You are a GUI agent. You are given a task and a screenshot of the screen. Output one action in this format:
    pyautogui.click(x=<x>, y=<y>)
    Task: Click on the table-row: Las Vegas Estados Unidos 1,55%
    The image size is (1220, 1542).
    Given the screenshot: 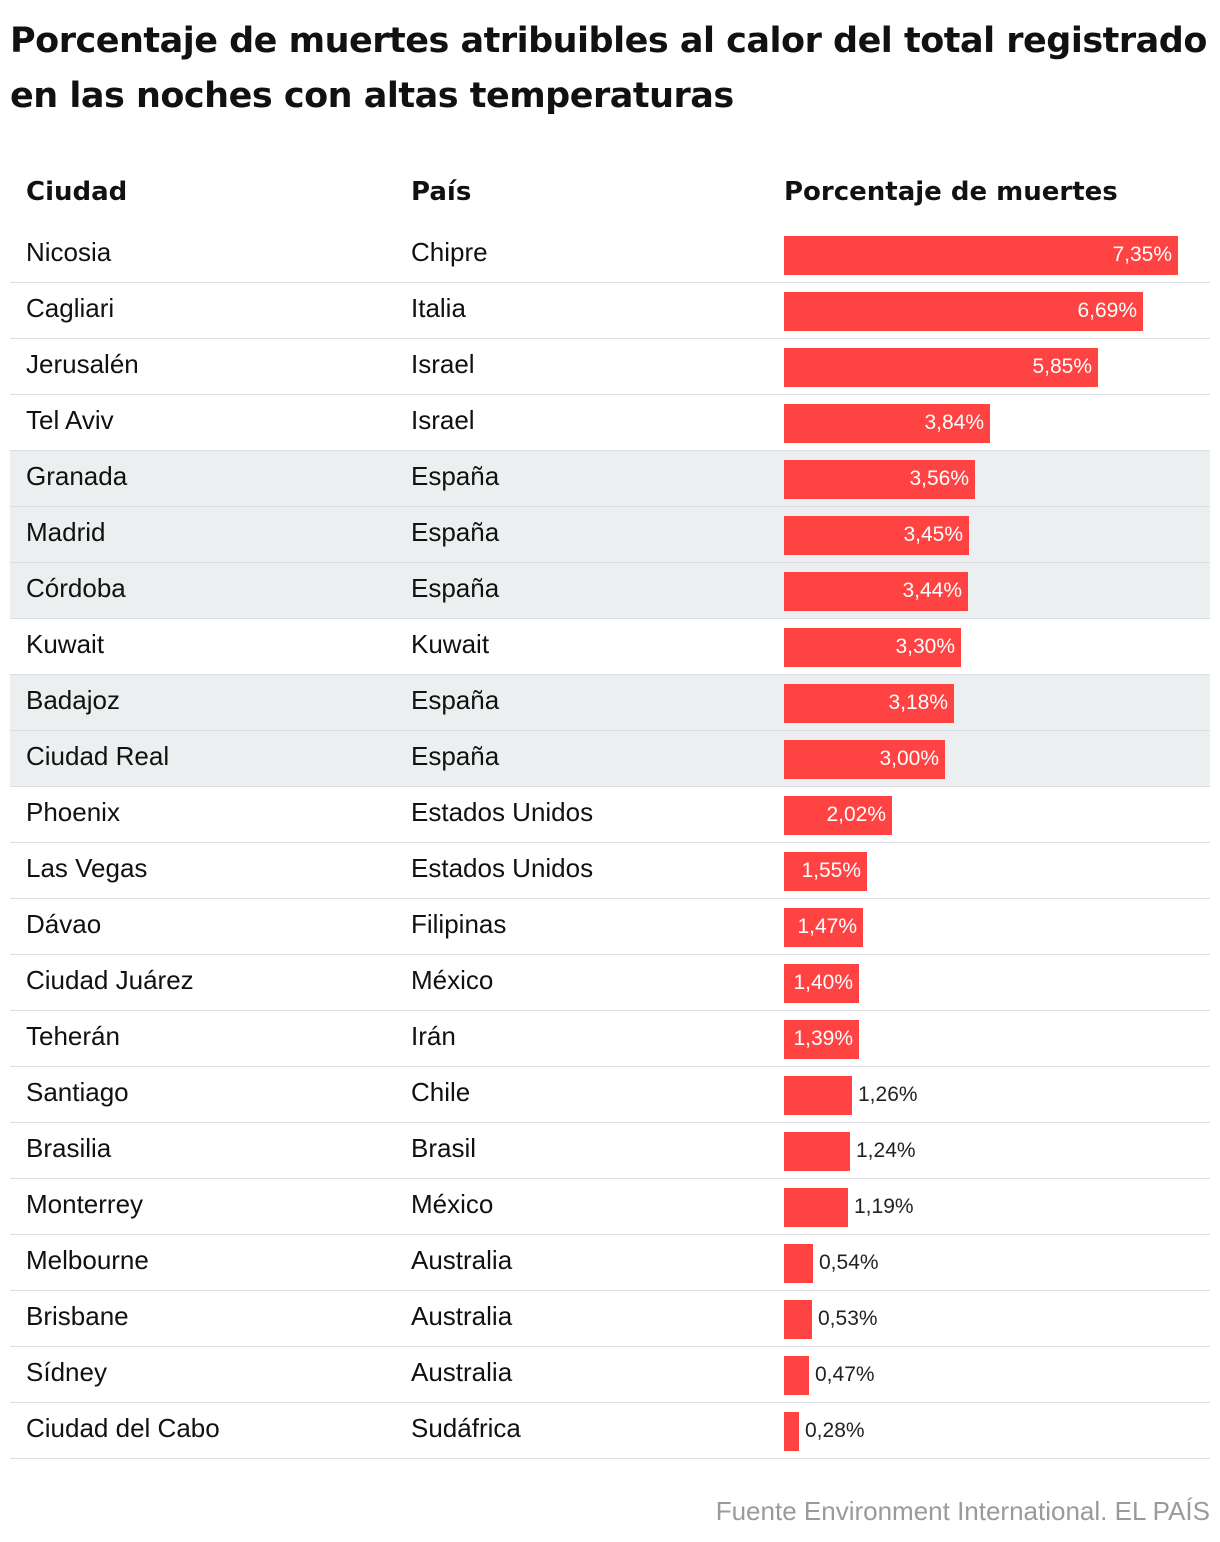 What is the action you would take?
    pyautogui.click(x=610, y=871)
    